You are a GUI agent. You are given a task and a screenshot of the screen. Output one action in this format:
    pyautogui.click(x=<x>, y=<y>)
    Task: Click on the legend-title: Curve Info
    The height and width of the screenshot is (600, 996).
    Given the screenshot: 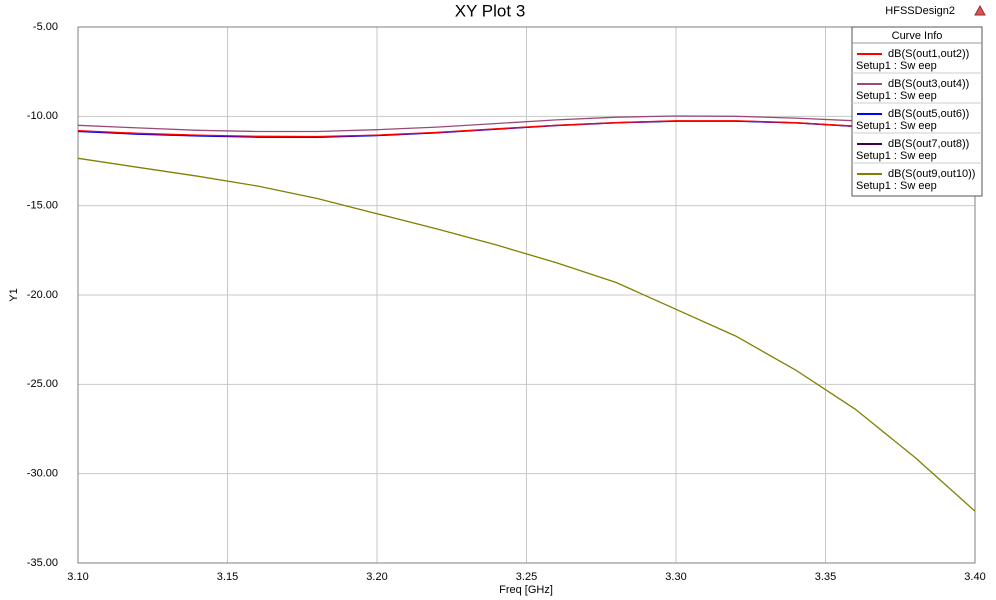 What is the action you would take?
    pyautogui.click(x=917, y=36)
    